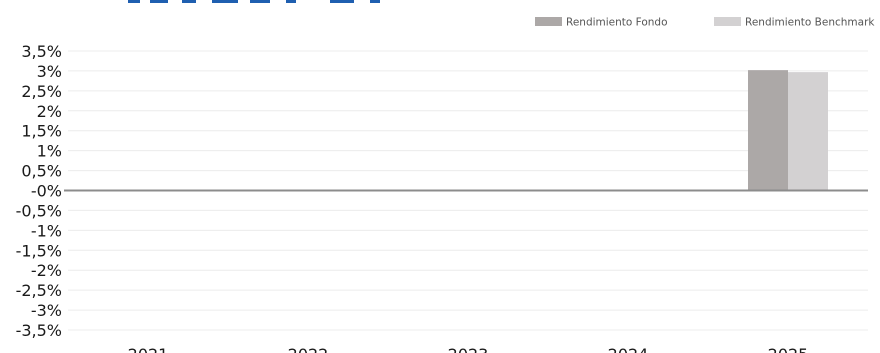 The image size is (880, 353). Describe the element at coordinates (628, 349) in the screenshot. I see `x-tick-label: 2024` at that location.